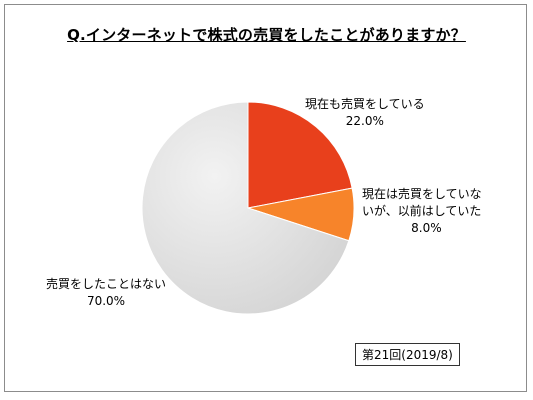 The image size is (533, 400). Describe the element at coordinates (422, 194) in the screenshot. I see `slice-label-past-line1: 現在は売買をしていな` at that location.